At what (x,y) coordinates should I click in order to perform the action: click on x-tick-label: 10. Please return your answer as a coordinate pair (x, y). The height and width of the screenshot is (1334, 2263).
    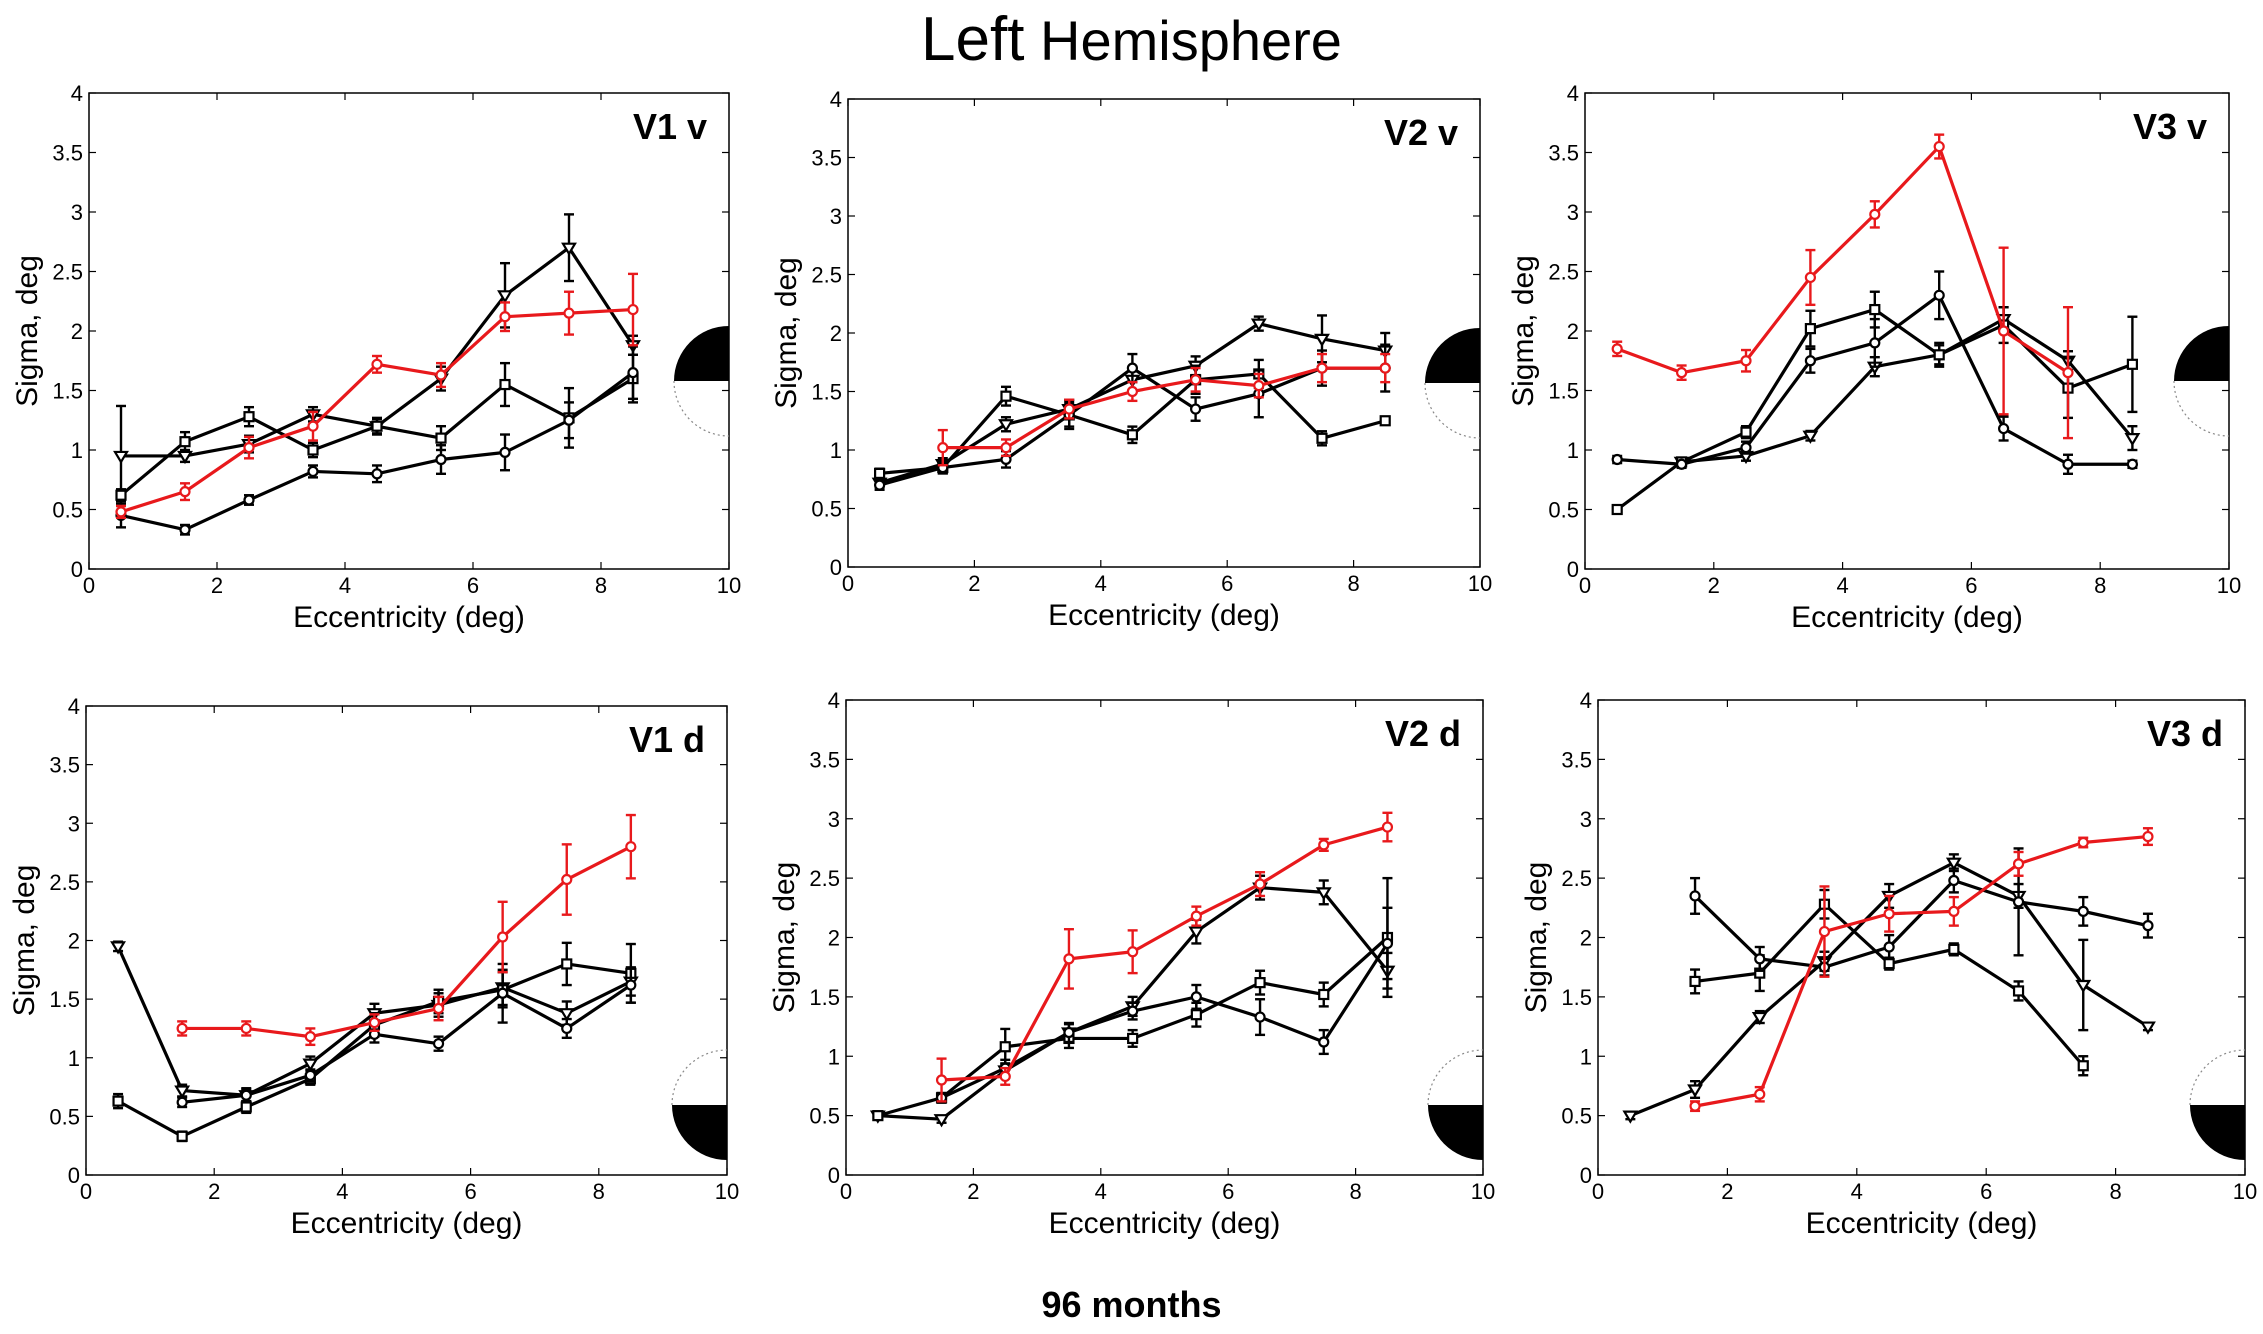
    Looking at the image, I should click on (2229, 585).